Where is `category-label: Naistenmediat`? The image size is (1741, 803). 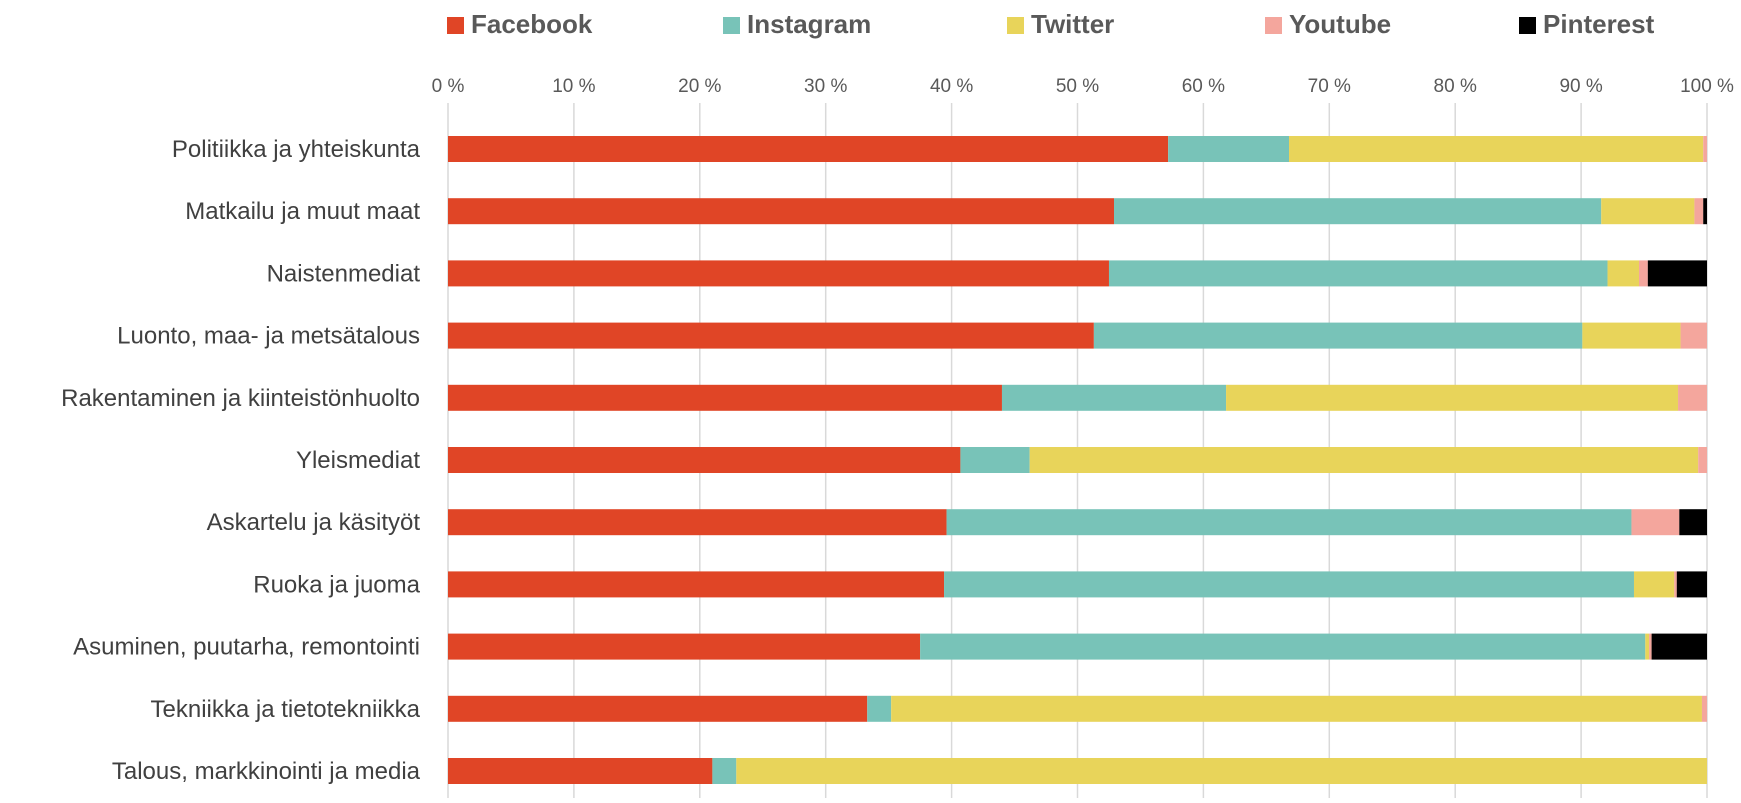
category-label: Naistenmediat is located at coordinates (344, 273).